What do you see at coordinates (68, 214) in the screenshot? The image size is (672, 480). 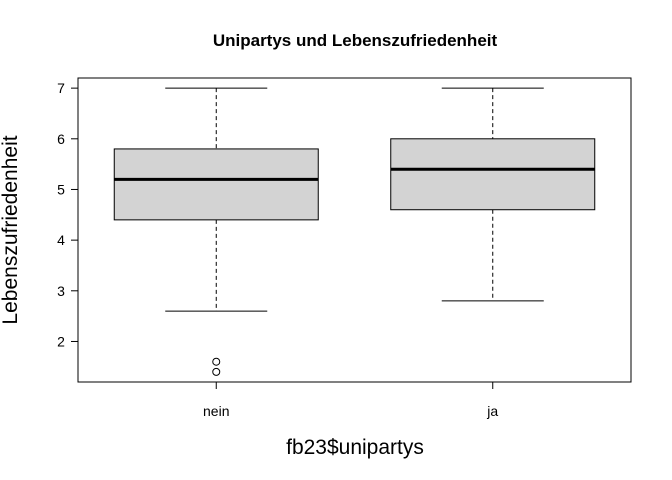 I see `y-axis: 2 3 4 5 6 7` at bounding box center [68, 214].